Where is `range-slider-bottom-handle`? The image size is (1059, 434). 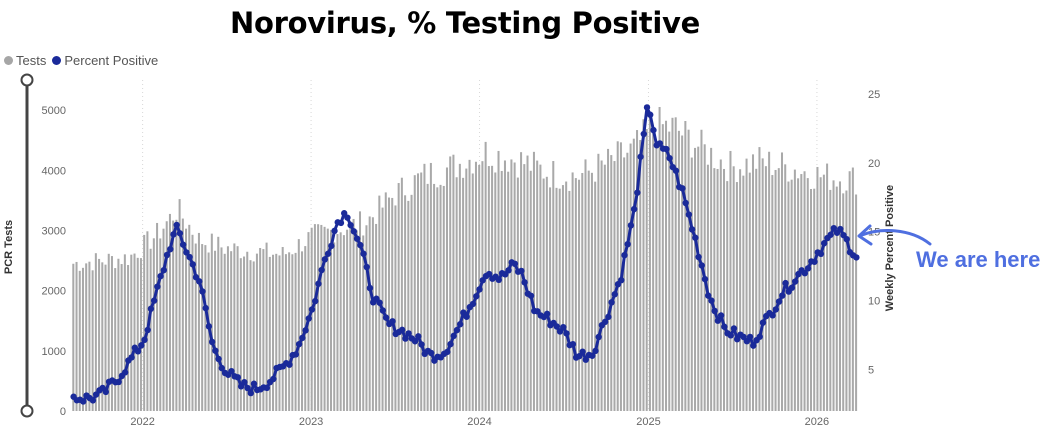
range-slider-bottom-handle is located at coordinates (27, 411).